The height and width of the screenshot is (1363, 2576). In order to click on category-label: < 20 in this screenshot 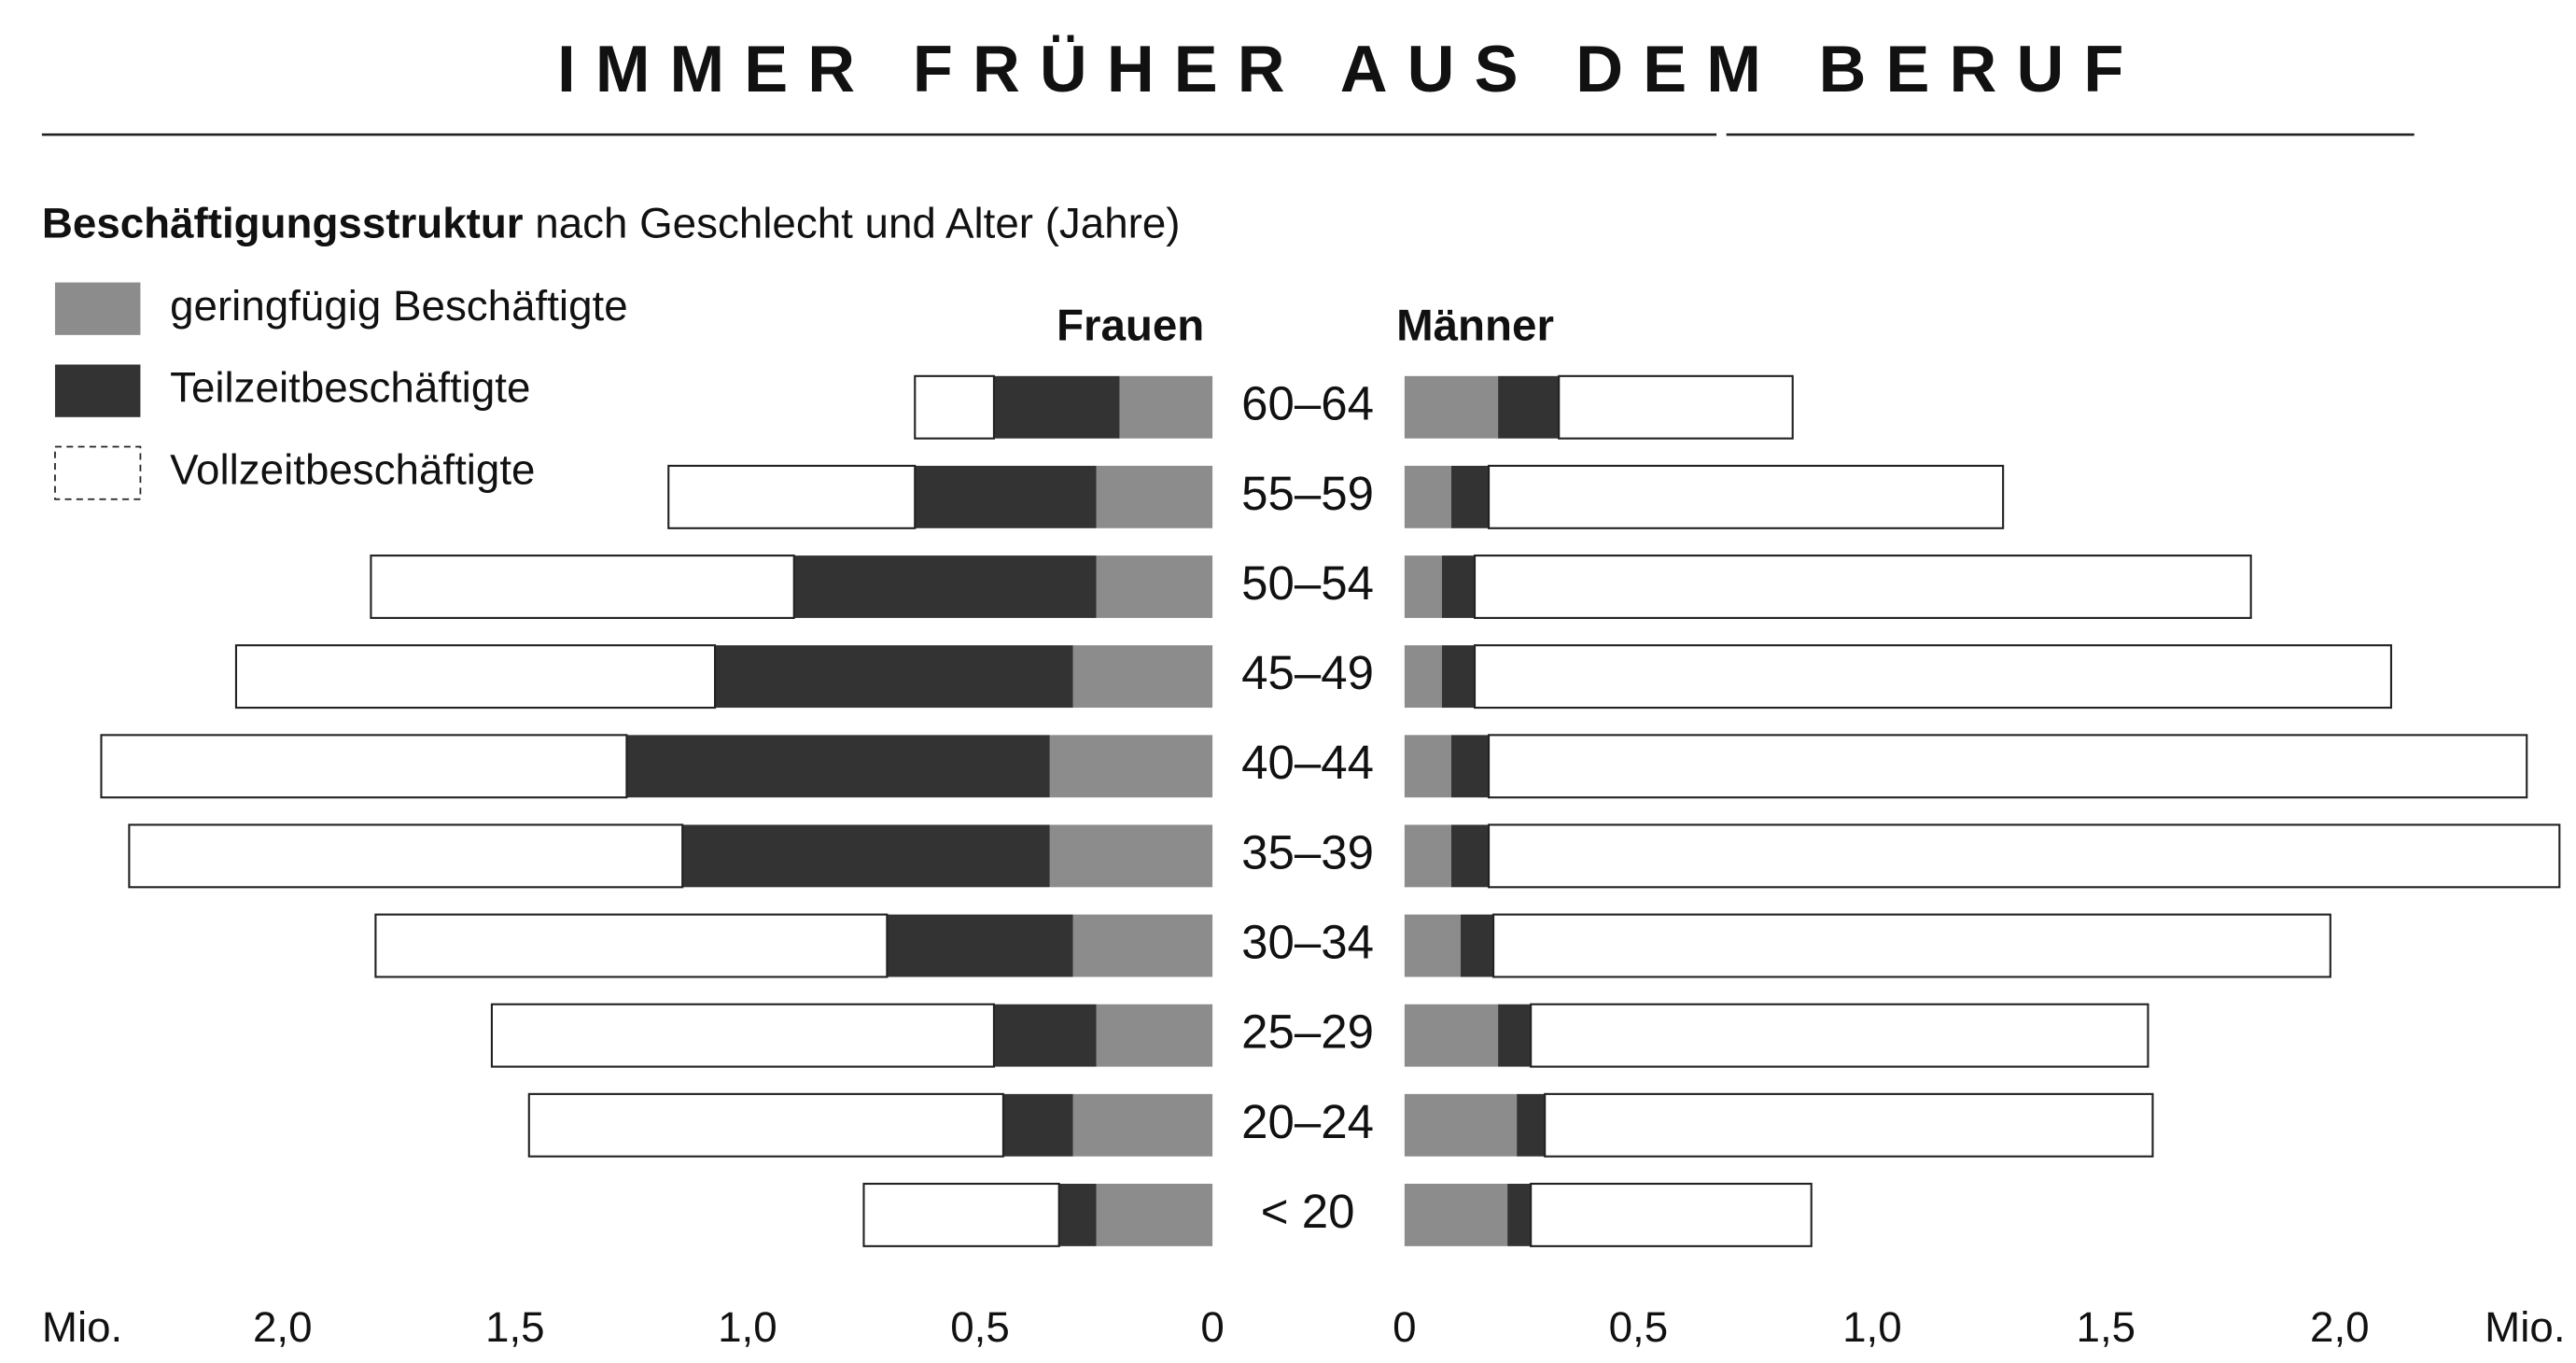, I will do `click(1308, 1212)`.